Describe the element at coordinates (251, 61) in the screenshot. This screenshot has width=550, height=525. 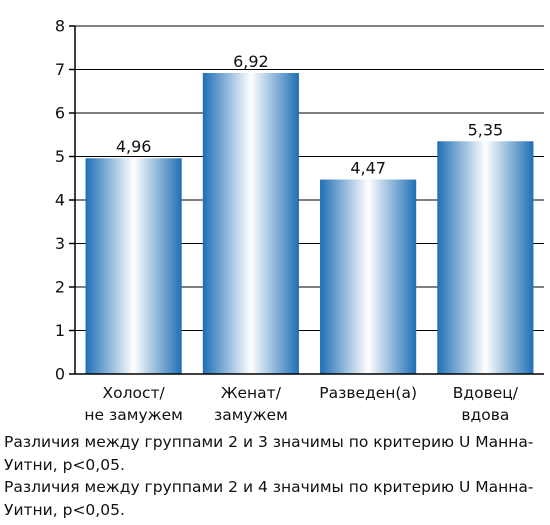
I see `data-label: 6,92` at that location.